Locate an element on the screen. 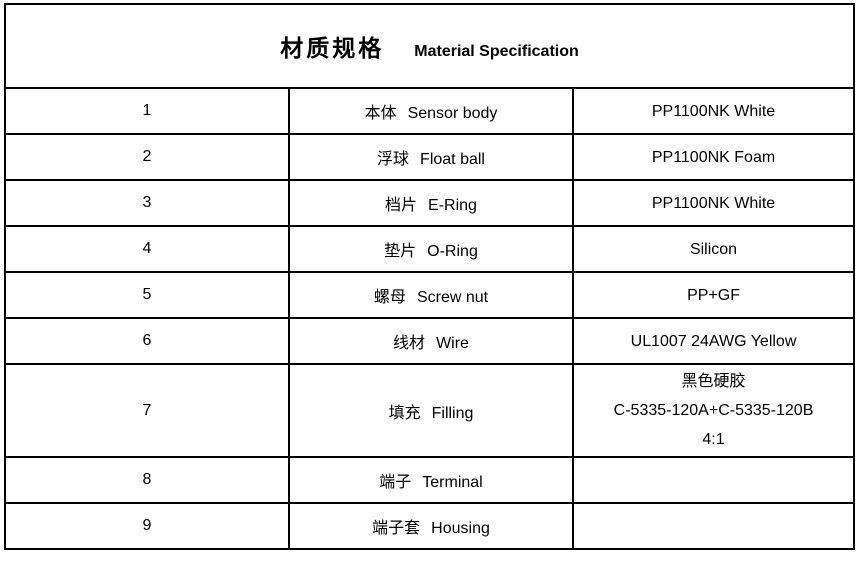  material-spec-cell: PP1100NK Foam is located at coordinates (713, 157).